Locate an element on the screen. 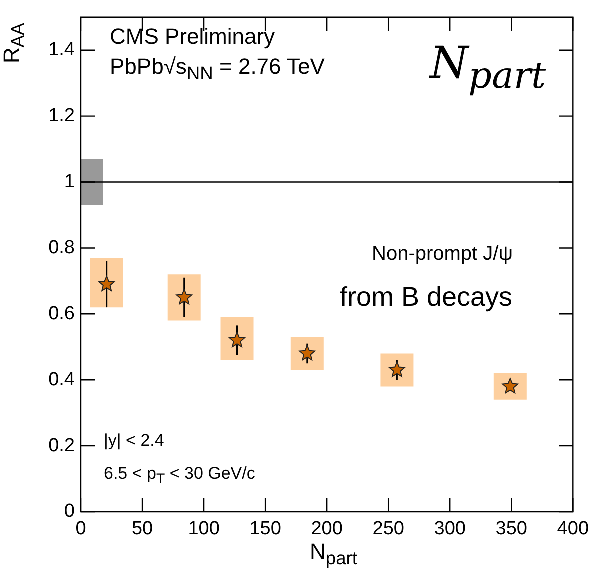  y-tick-label: 1 is located at coordinates (69, 182).